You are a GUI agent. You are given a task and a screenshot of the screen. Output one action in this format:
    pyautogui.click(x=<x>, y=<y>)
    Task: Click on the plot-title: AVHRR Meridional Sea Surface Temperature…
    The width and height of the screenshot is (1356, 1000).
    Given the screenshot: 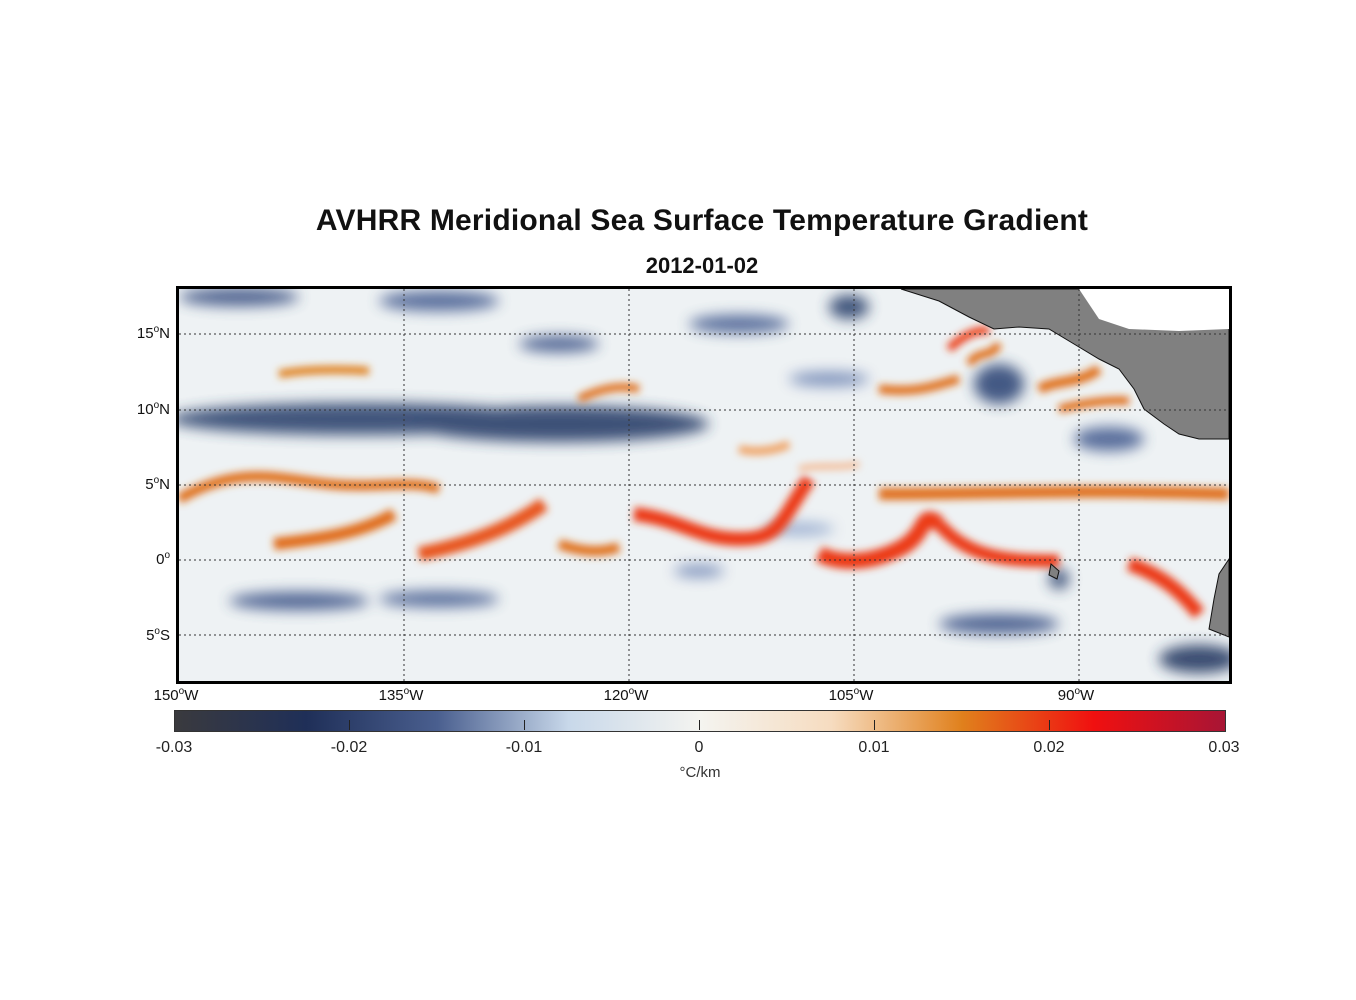 What is the action you would take?
    pyautogui.click(x=702, y=220)
    